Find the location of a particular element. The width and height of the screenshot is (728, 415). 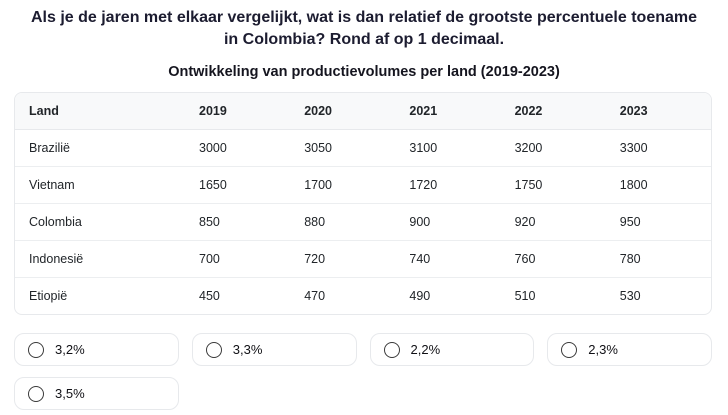

value-cell: 880 is located at coordinates (343, 222).